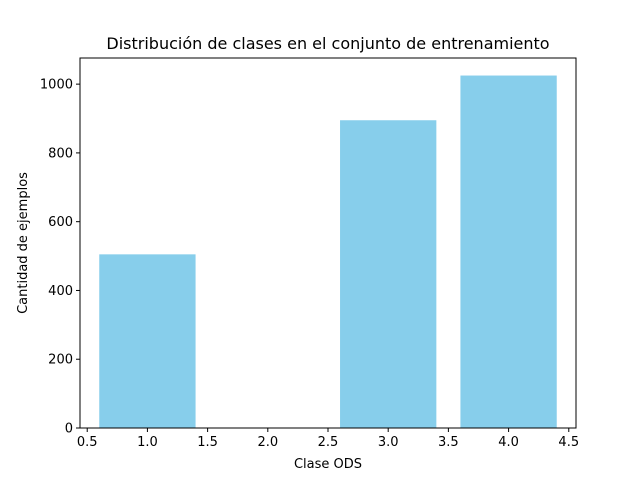 This screenshot has width=640, height=480. What do you see at coordinates (388, 442) in the screenshot?
I see `x-tick-label: 3.0` at bounding box center [388, 442].